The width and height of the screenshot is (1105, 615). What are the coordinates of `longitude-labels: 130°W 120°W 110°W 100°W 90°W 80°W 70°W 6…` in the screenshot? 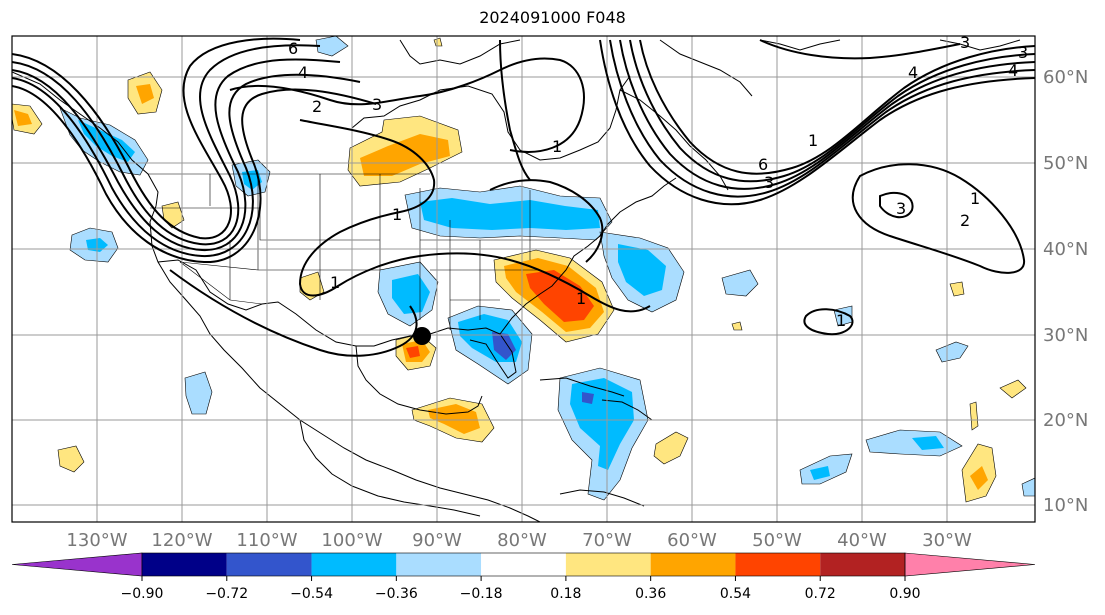 It's located at (519, 540).